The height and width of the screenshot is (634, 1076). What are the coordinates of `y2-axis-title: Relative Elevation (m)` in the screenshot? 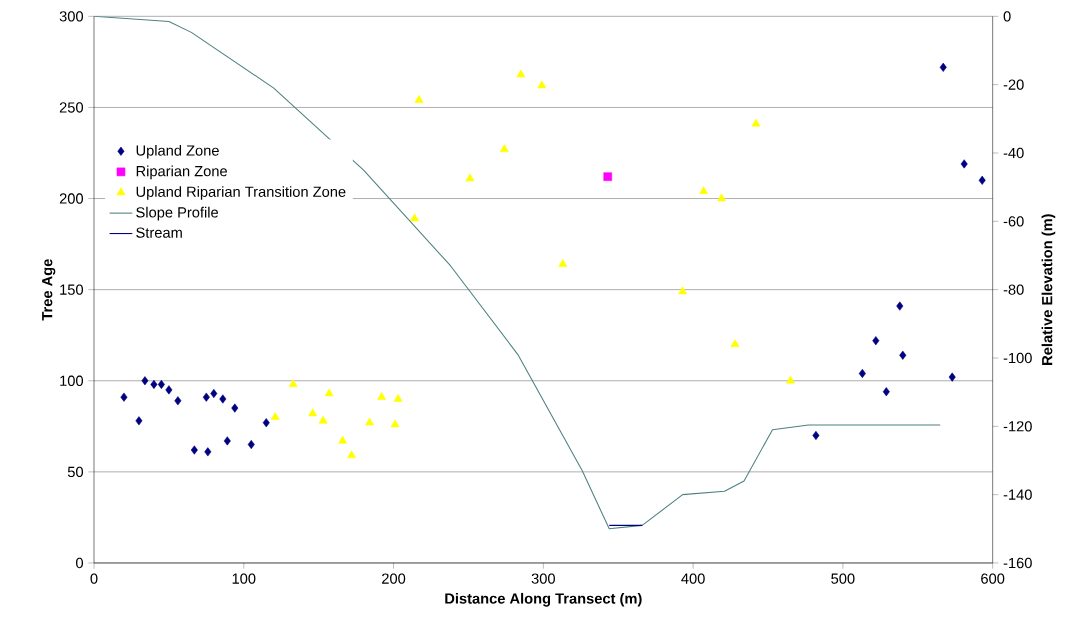 It's located at (1048, 289).